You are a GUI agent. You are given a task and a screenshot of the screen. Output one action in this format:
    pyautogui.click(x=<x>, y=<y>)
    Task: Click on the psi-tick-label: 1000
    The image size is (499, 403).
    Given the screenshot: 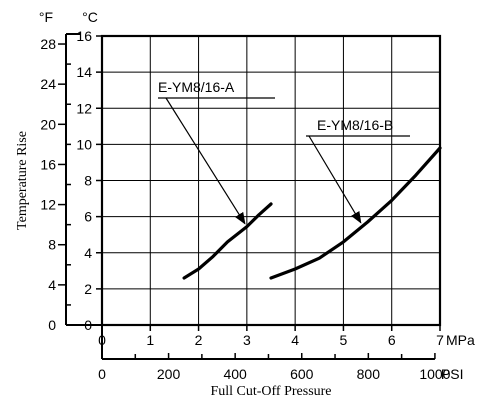 What is the action you would take?
    pyautogui.click(x=434, y=374)
    